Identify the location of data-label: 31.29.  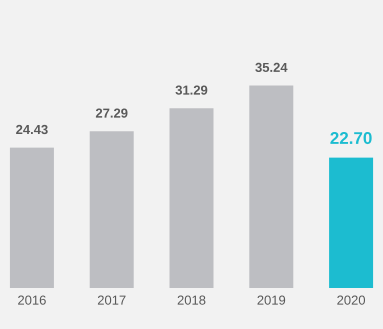
(192, 90).